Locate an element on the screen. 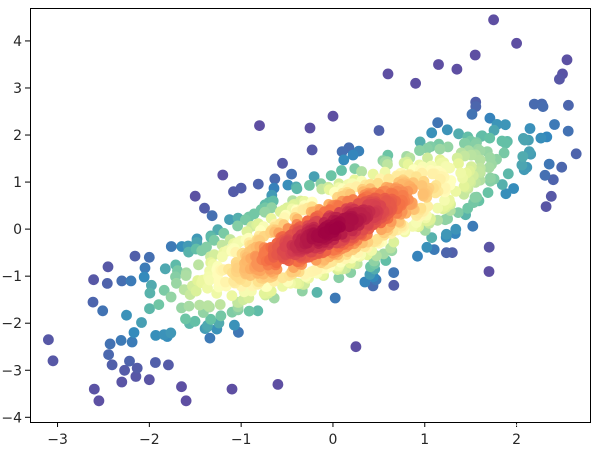 Image resolution: width=600 pixels, height=455 pixels. x-tick-label: −3 is located at coordinates (57, 440).